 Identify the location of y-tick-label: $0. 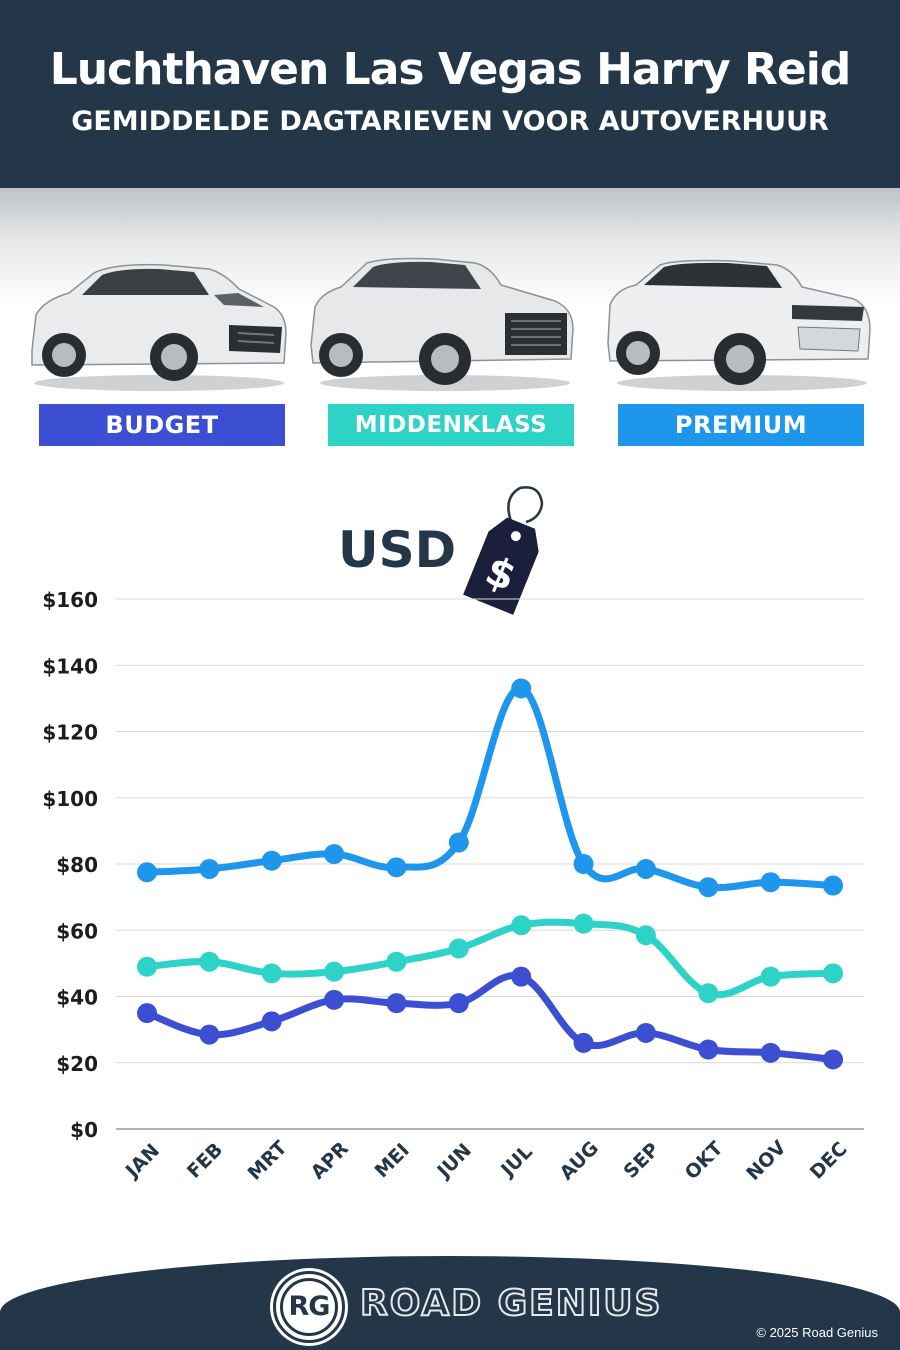
(84, 1130).